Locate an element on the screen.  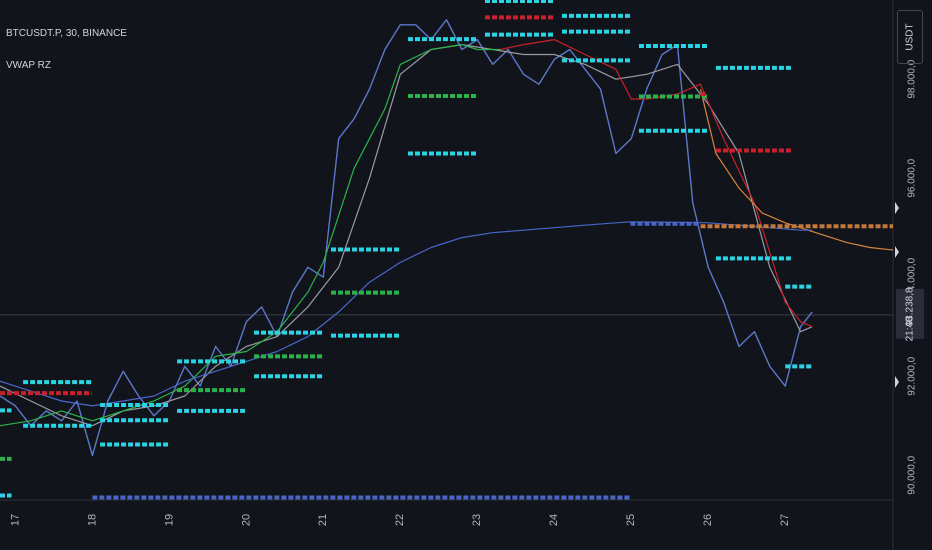
currency-unit-label: USDT is located at coordinates (910, 37).